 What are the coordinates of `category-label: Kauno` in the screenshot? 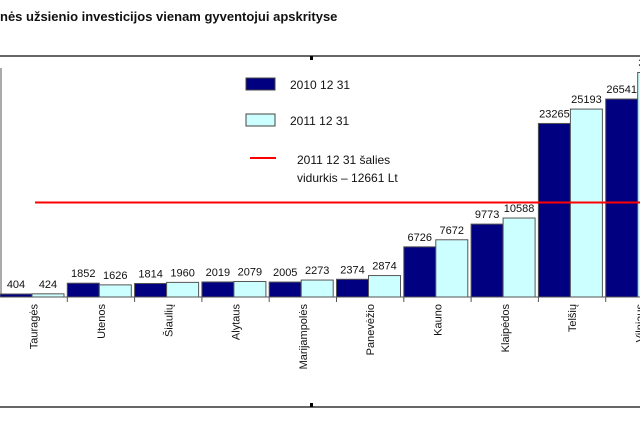 It's located at (438, 320).